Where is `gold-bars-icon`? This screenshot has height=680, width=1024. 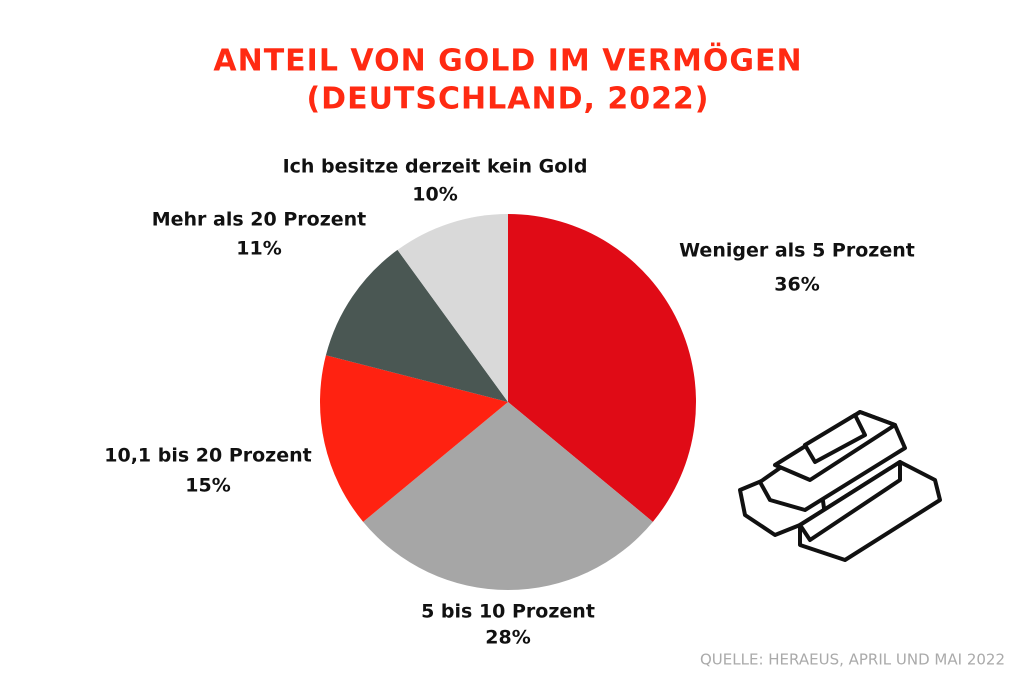
gold-bars-icon is located at coordinates (840, 486).